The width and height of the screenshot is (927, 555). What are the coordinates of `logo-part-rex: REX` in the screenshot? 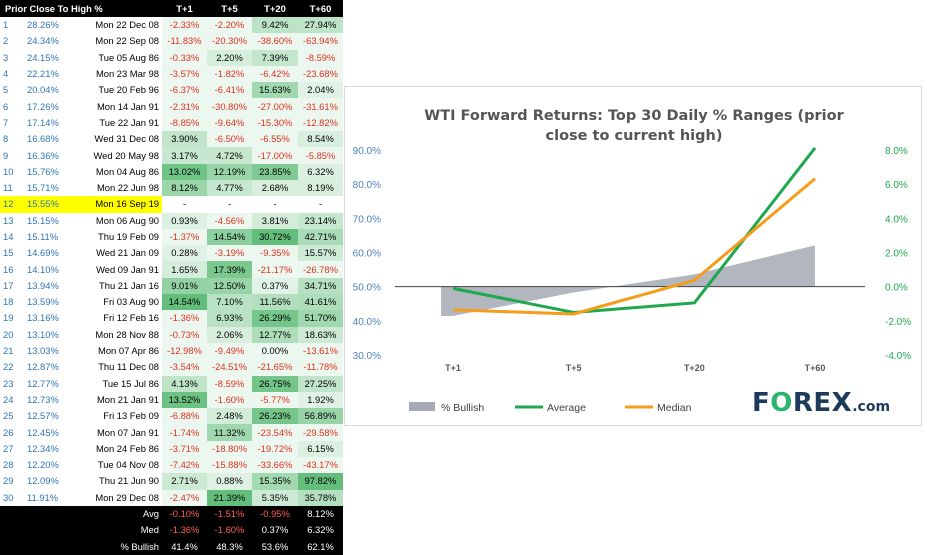 It's located at (822, 403).